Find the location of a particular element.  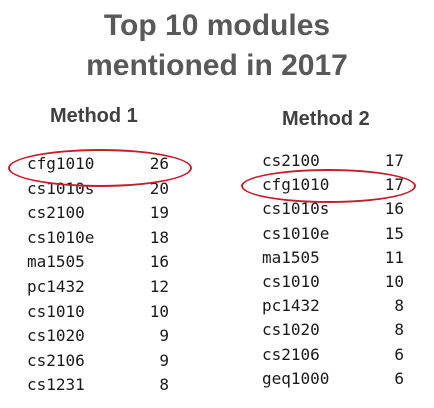

method-1-row: ma1505 16 is located at coordinates (98, 261).